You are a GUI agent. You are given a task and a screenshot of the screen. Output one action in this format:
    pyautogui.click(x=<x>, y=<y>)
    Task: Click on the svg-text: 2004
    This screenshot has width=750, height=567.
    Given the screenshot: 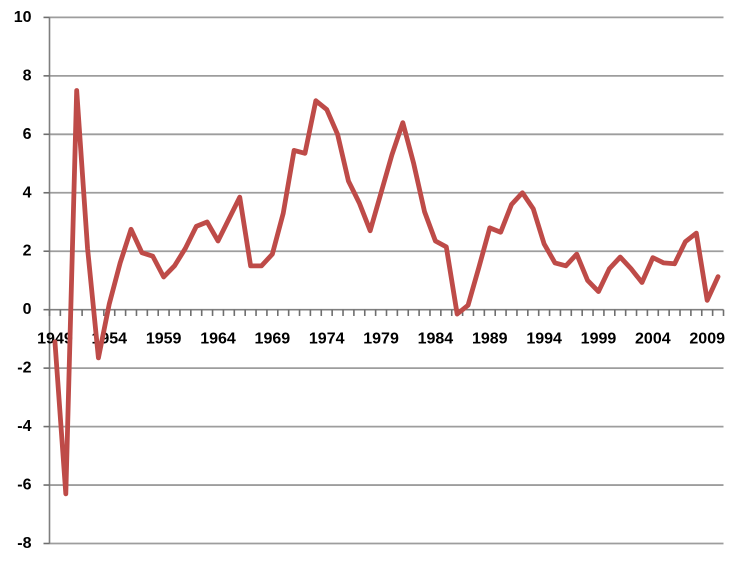 What is the action you would take?
    pyautogui.click(x=653, y=338)
    